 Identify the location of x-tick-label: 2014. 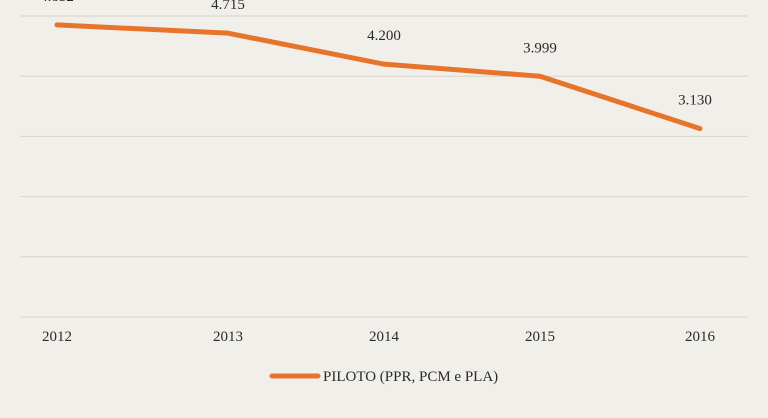
(384, 337).